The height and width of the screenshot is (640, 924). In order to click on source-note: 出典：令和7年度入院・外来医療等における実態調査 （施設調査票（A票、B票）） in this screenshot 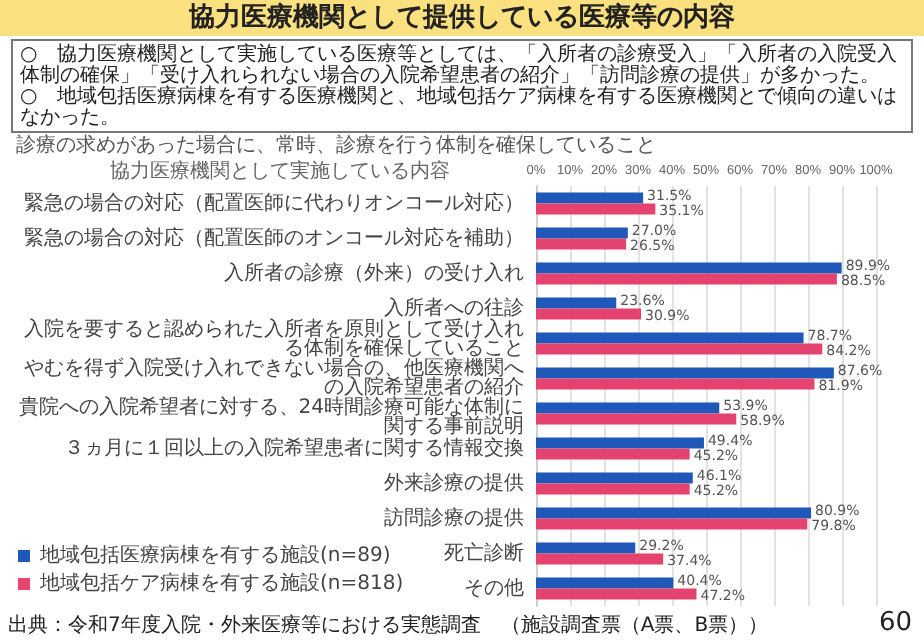, I will do `click(388, 625)`.